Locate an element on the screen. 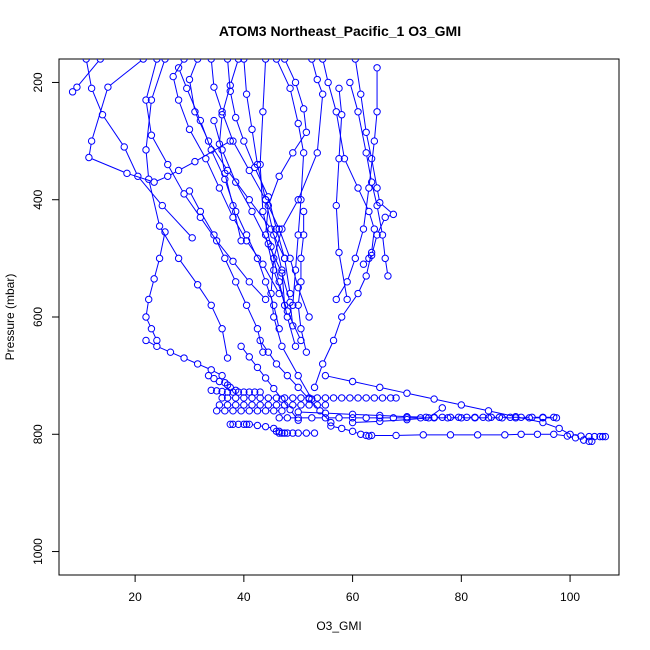 The image size is (650, 650). x-axis: 20 40 60 80 100 is located at coordinates (354, 589).